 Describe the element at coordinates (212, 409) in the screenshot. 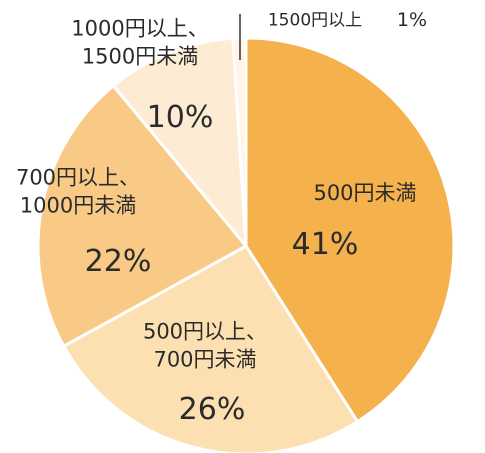

I see `value-label: 26%` at that location.